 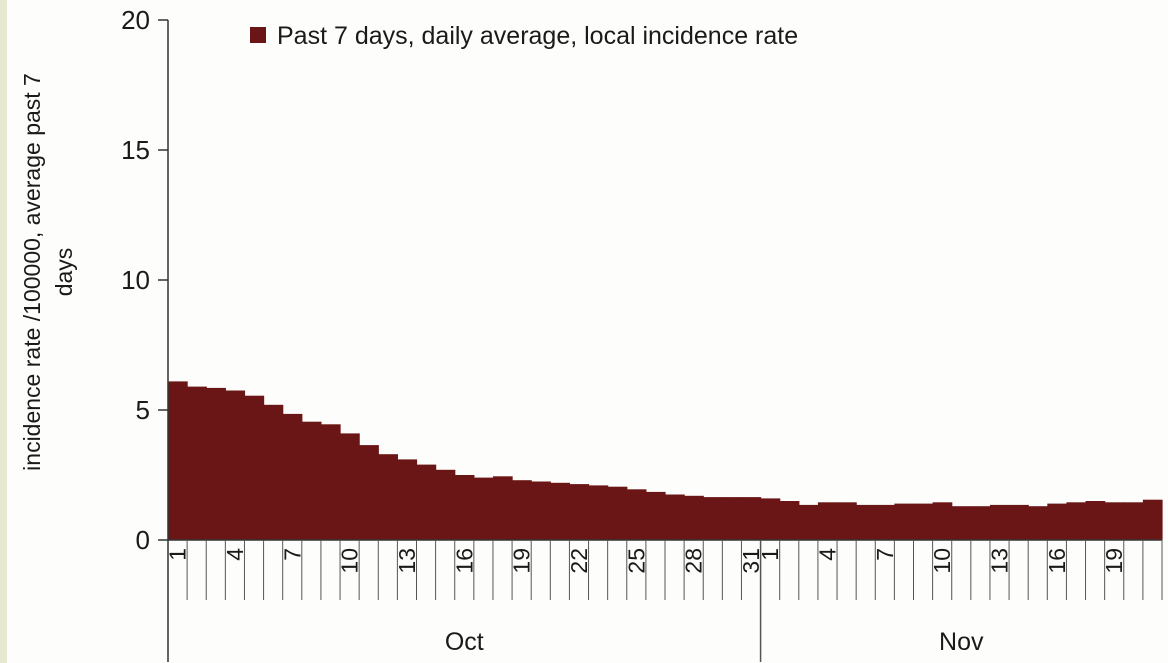 I want to click on legend-swatch, so click(x=258, y=35).